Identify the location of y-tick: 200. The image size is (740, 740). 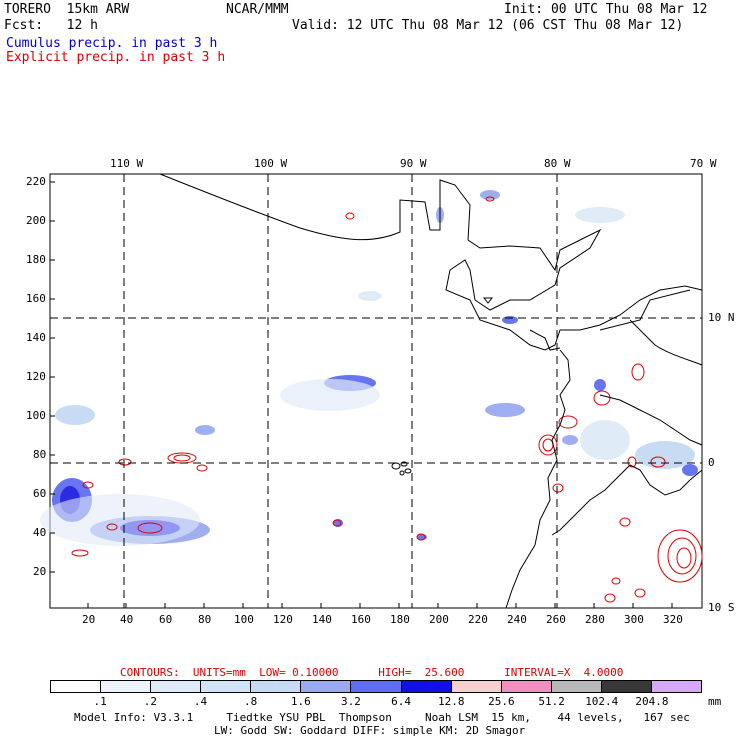
(36, 220).